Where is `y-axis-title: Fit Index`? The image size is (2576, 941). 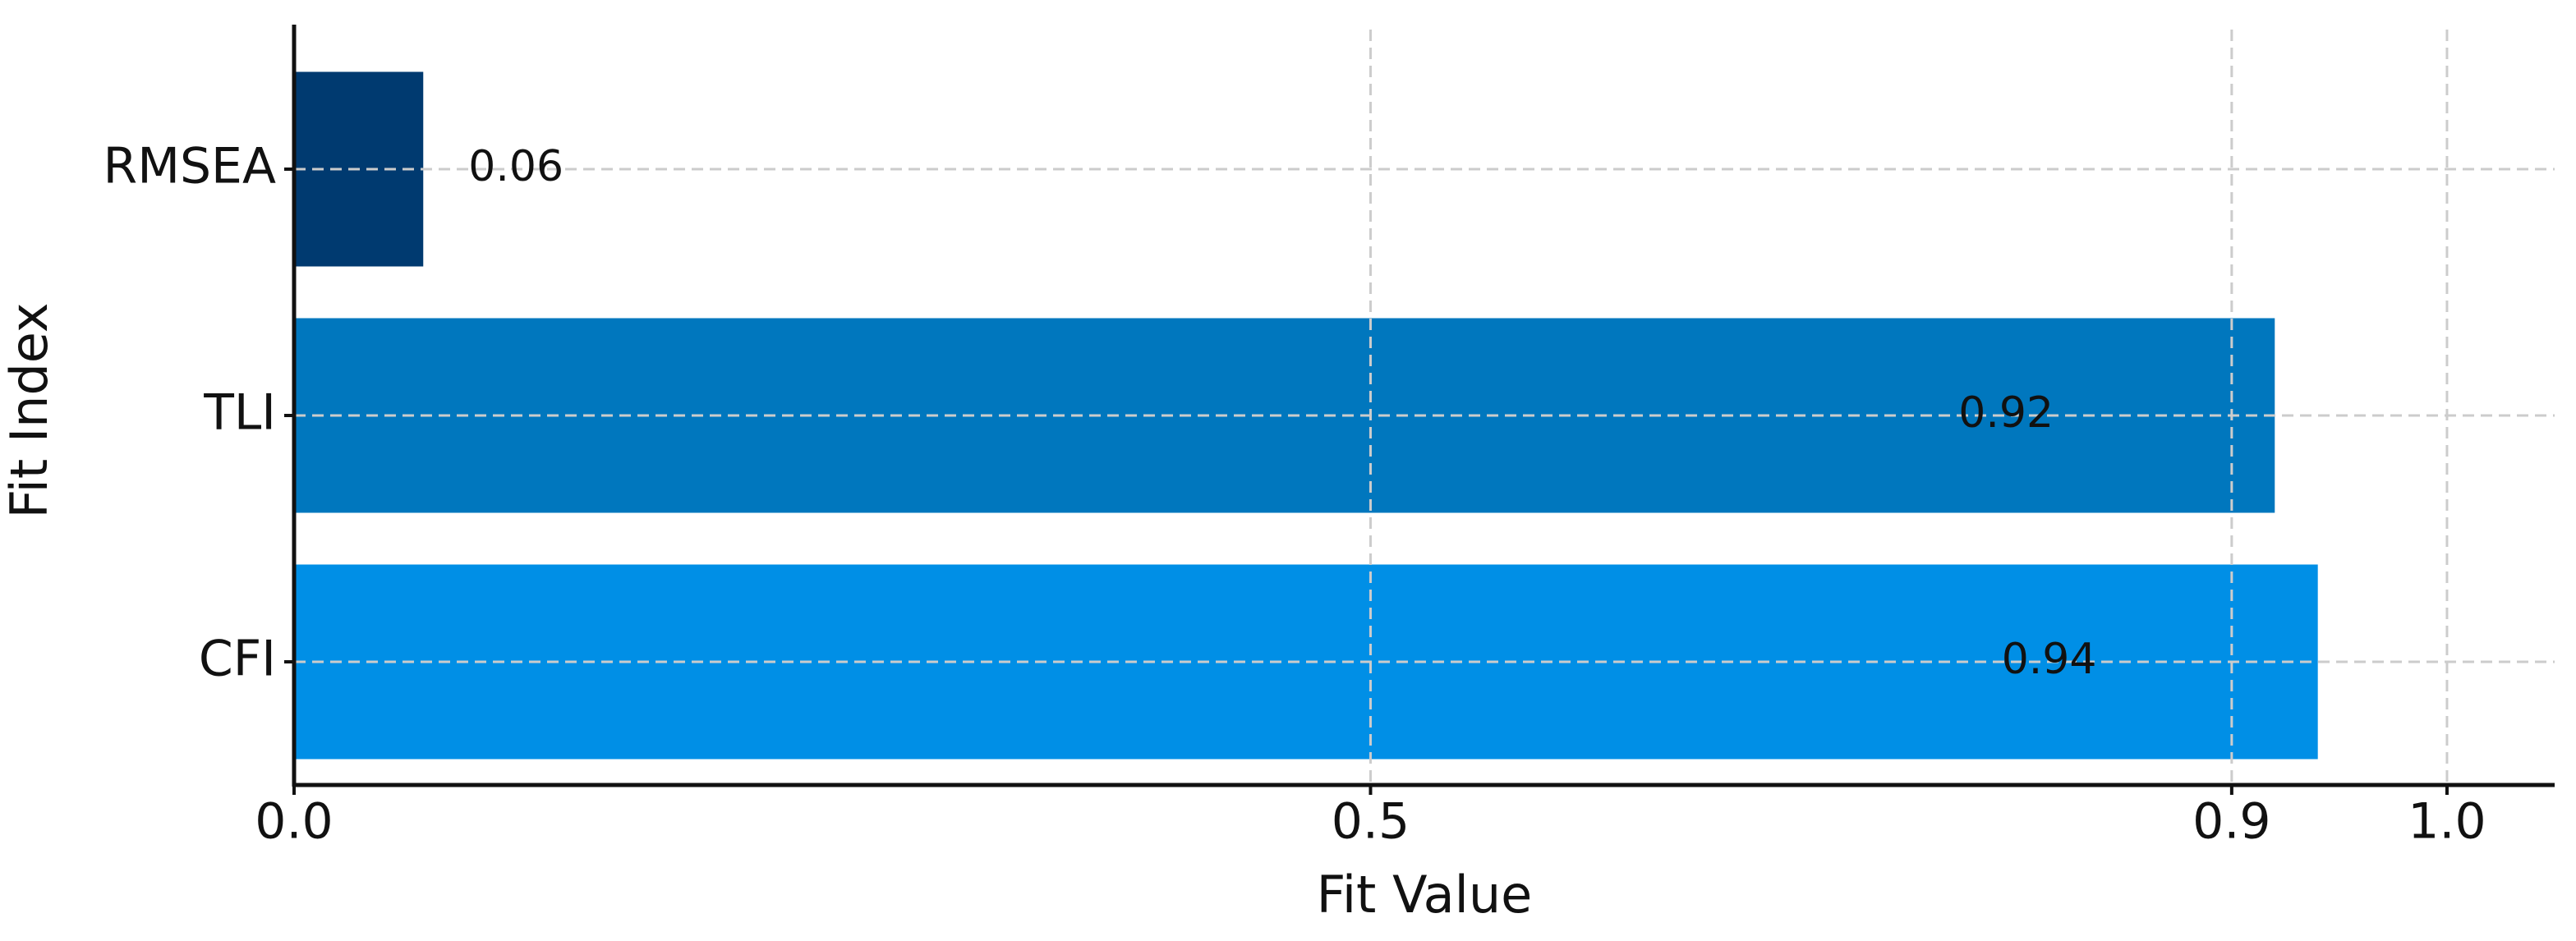
y-axis-title: Fit Index is located at coordinates (30, 410).